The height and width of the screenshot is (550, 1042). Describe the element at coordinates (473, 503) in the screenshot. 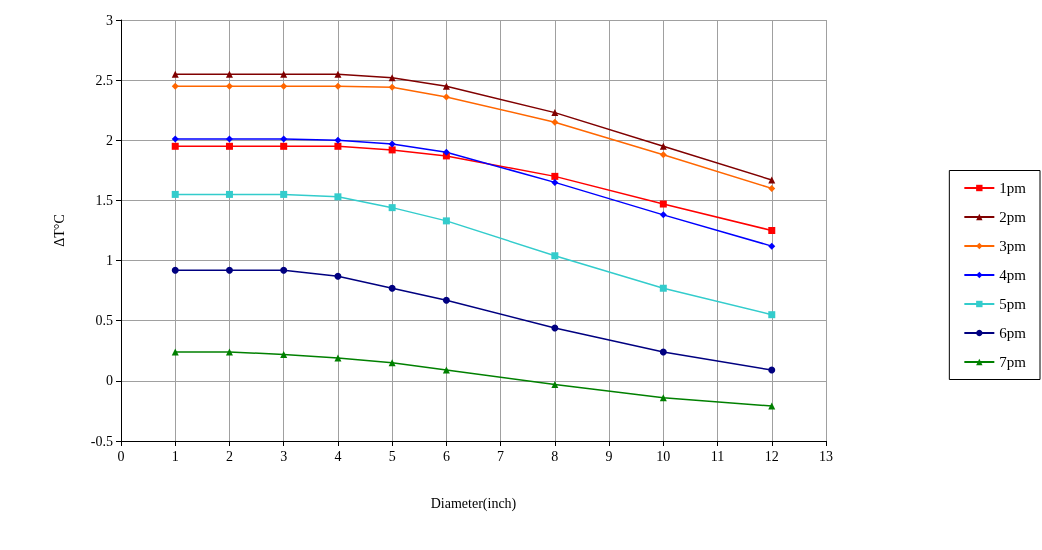

I see `x-axis-title: Diameter(inch)` at that location.